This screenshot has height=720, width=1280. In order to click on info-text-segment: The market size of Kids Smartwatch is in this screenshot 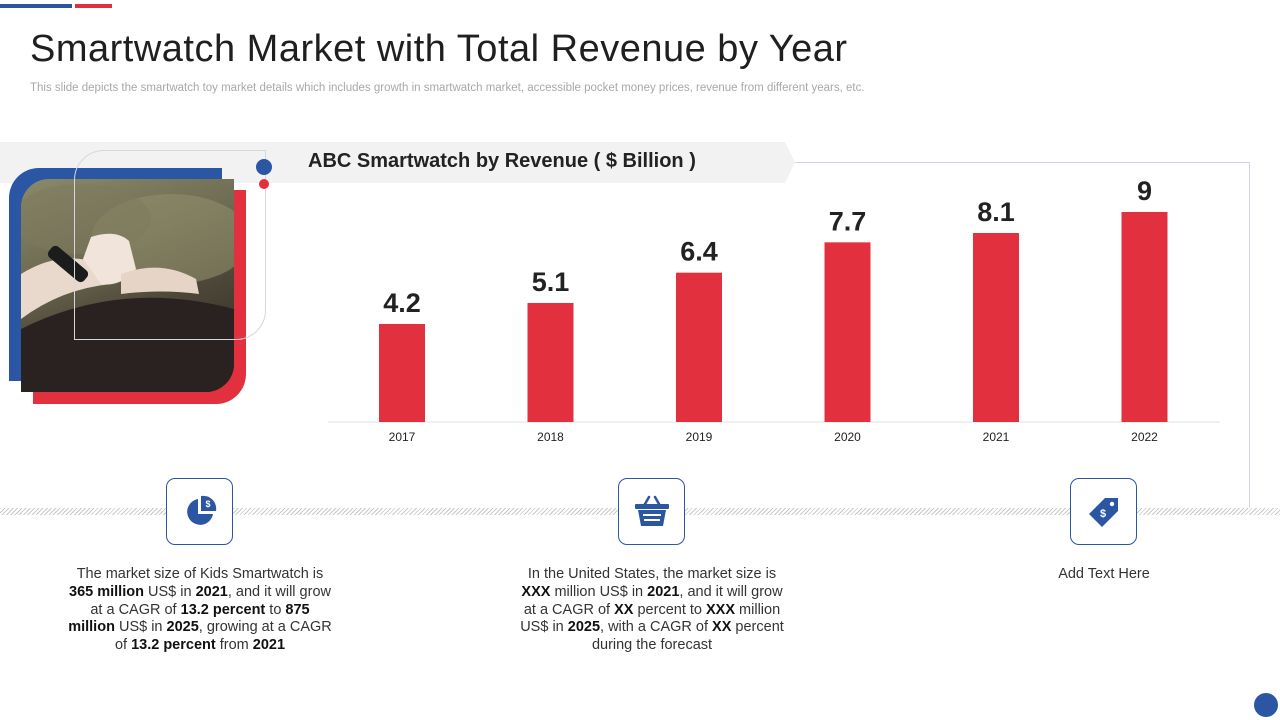, I will do `click(200, 574)`.